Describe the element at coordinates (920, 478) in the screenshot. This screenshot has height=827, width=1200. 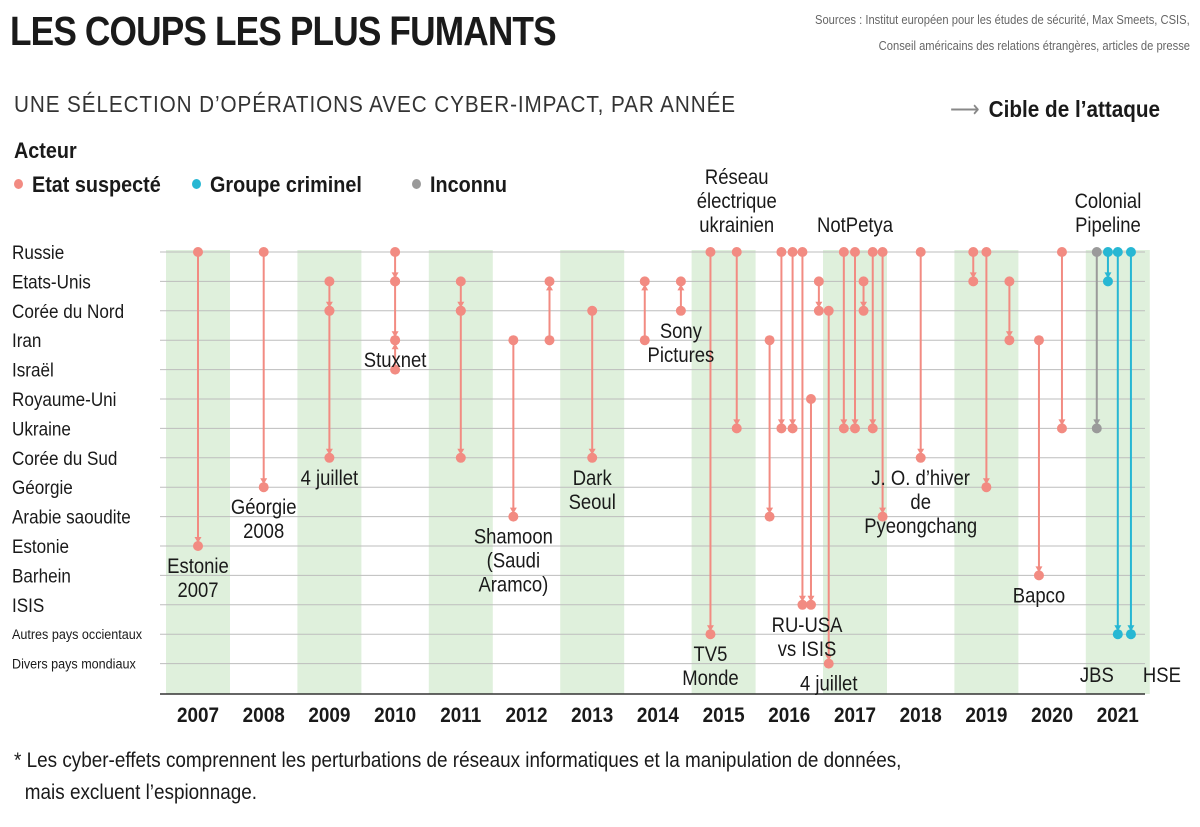
I see `annotation-label: J. O. d’hiver` at that location.